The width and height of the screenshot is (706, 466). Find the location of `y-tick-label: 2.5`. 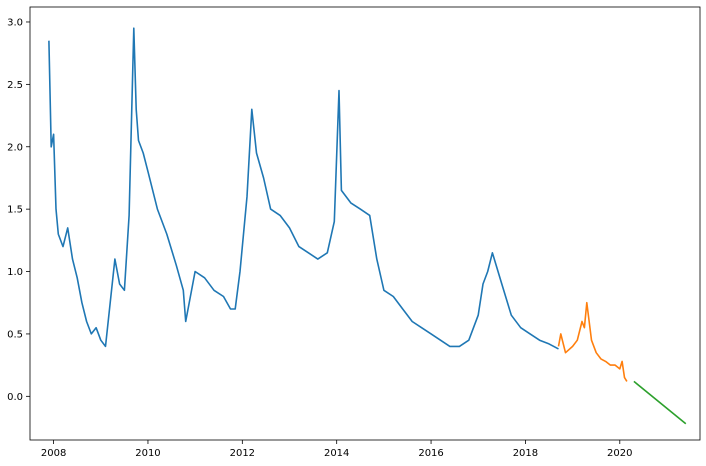

y-tick-label: 2.5 is located at coordinates (15, 85).